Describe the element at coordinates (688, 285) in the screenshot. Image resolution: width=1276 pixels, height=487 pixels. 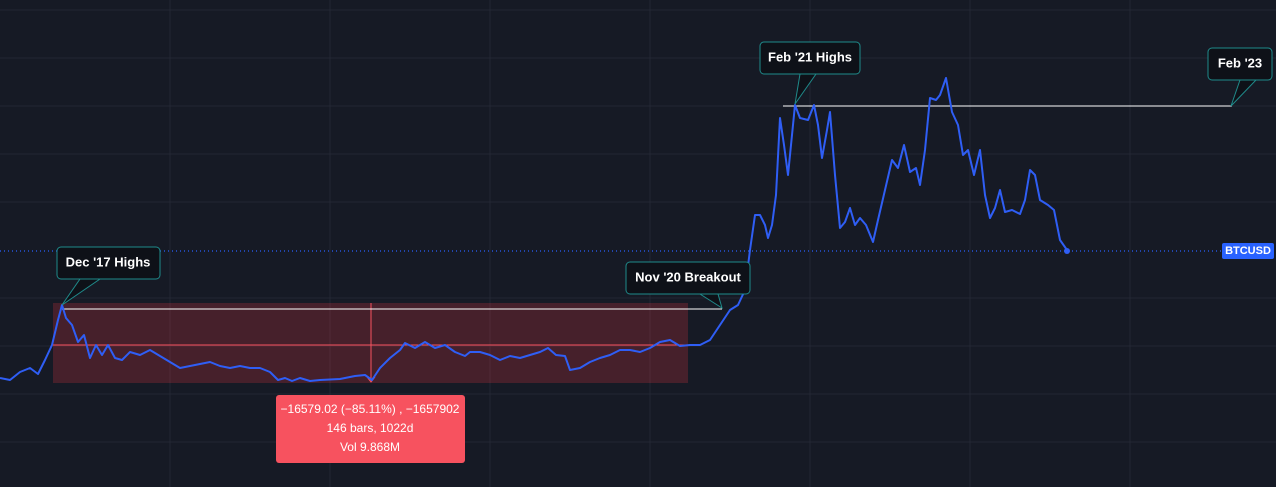
I see `callout: Nov '20 Breakout` at that location.